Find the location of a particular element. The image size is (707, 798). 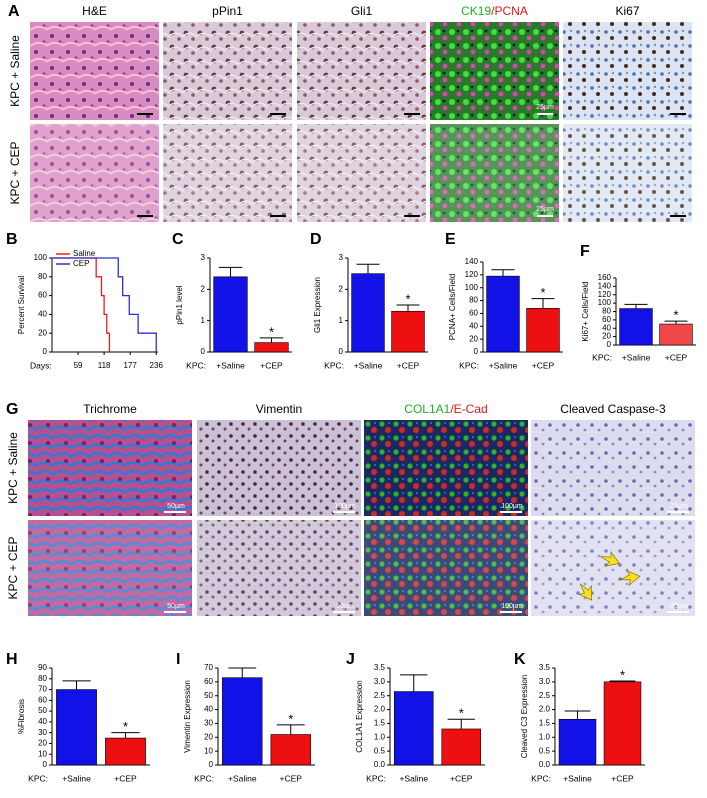

y-tick-label: 0.5 is located at coordinates (380, 750).